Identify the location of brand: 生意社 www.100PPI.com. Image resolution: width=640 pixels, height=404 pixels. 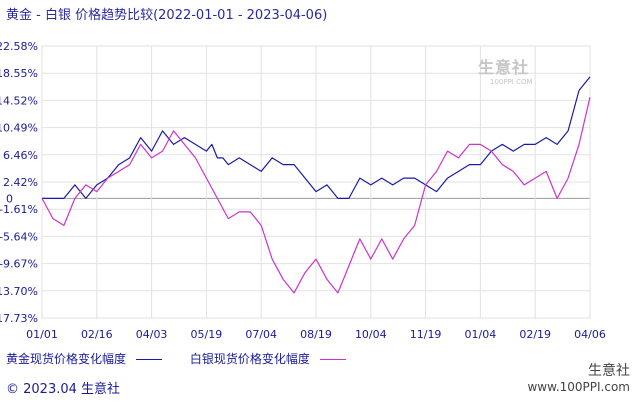
(578, 377).